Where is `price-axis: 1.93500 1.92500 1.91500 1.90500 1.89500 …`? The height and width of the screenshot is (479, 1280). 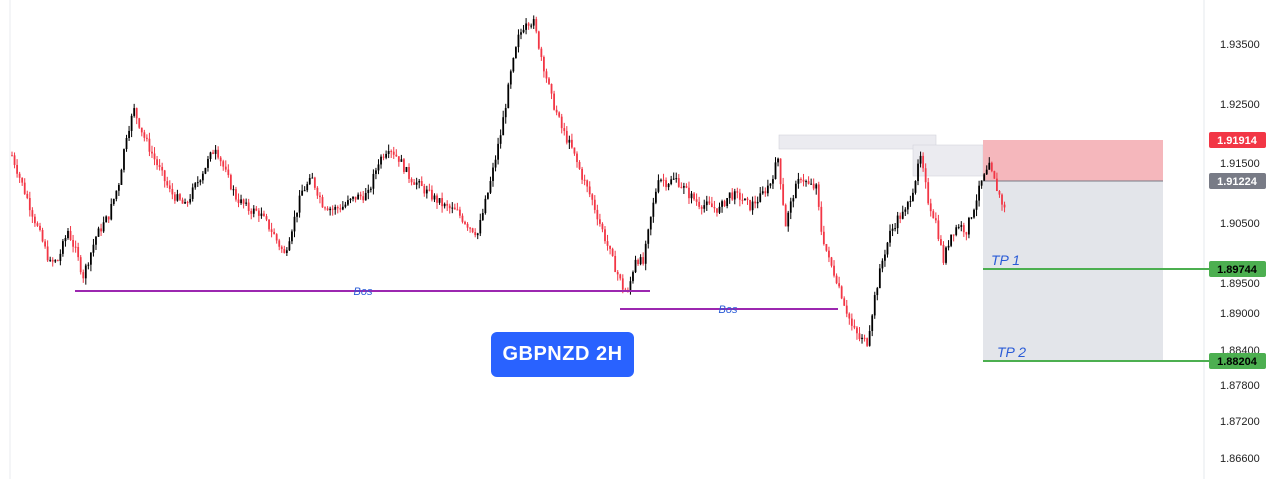
price-axis: 1.93500 1.92500 1.91500 1.90500 1.89500 … is located at coordinates (1240, 252).